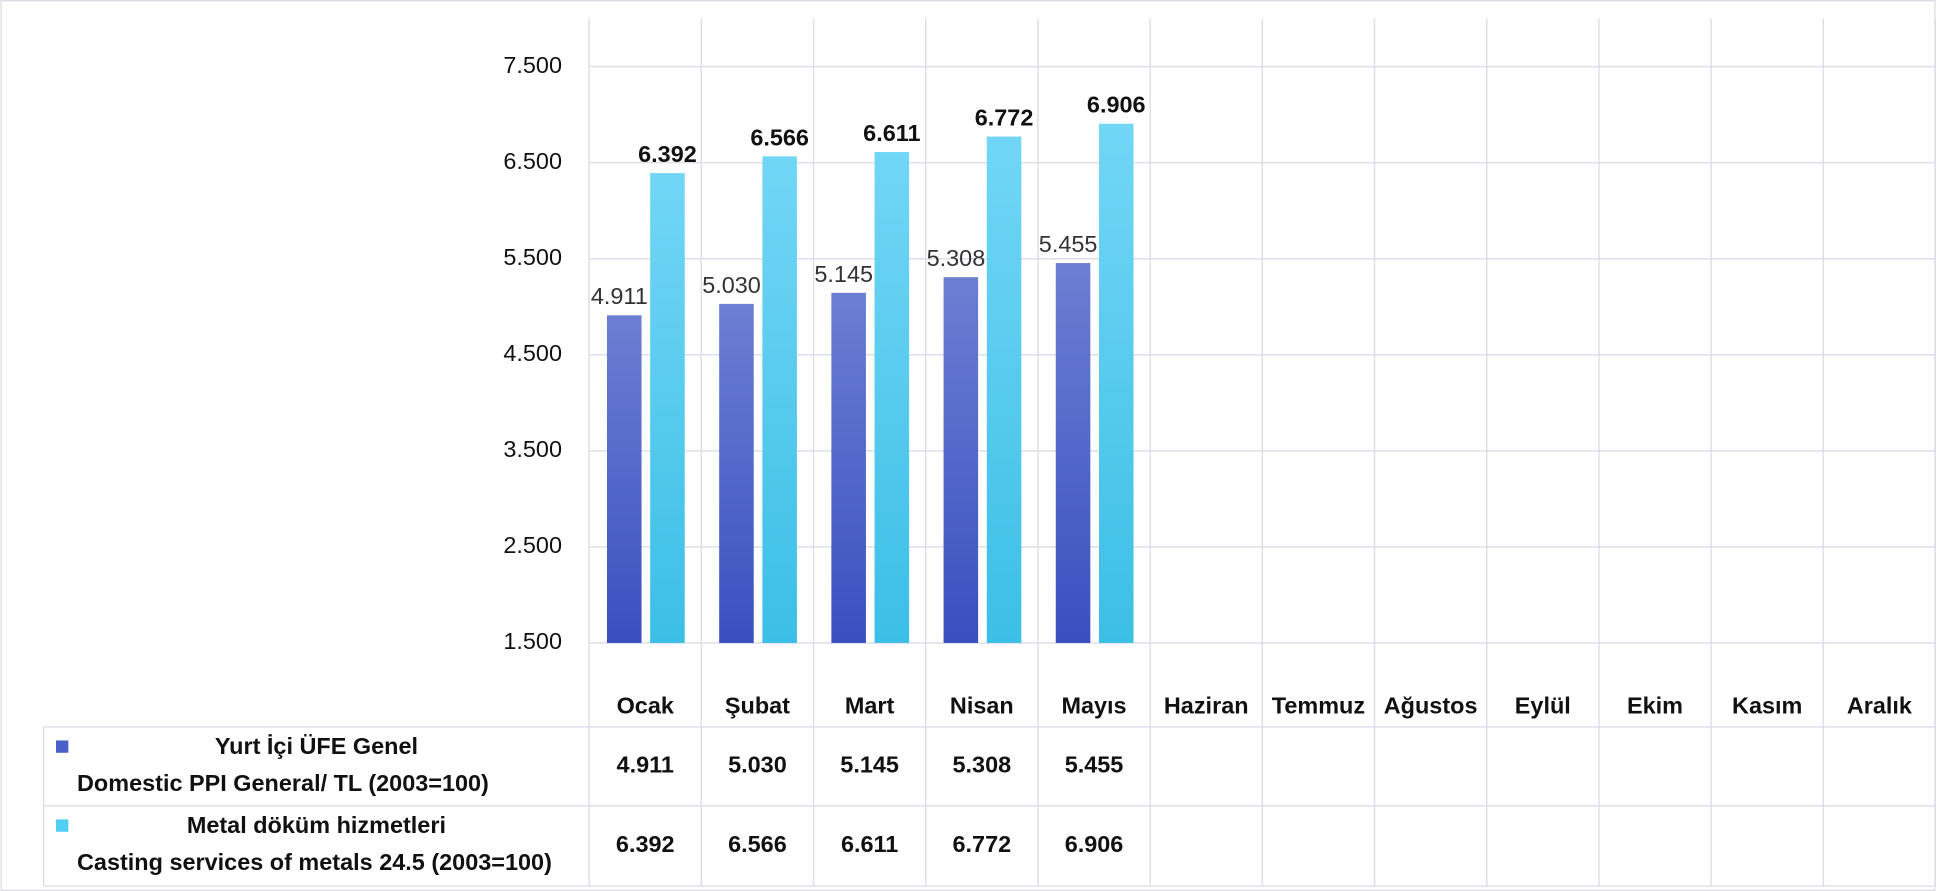 This screenshot has height=891, width=1936. I want to click on x-tick-label: Mayıs, so click(1093, 705).